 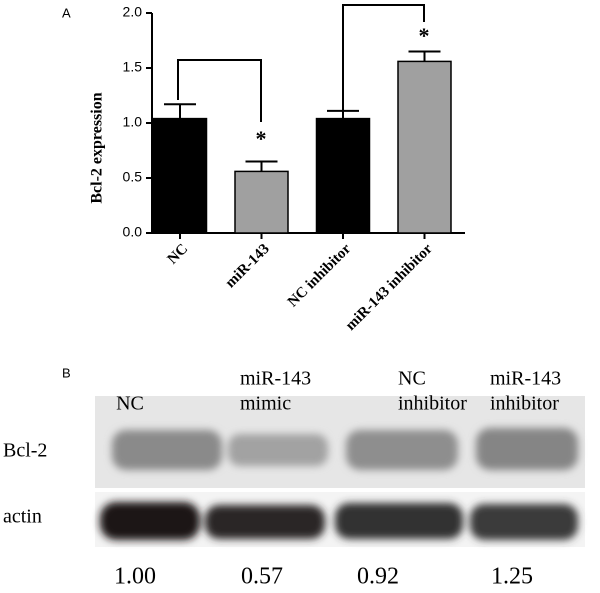 What do you see at coordinates (178, 254) in the screenshot?
I see `x-tick-label: NC` at bounding box center [178, 254].